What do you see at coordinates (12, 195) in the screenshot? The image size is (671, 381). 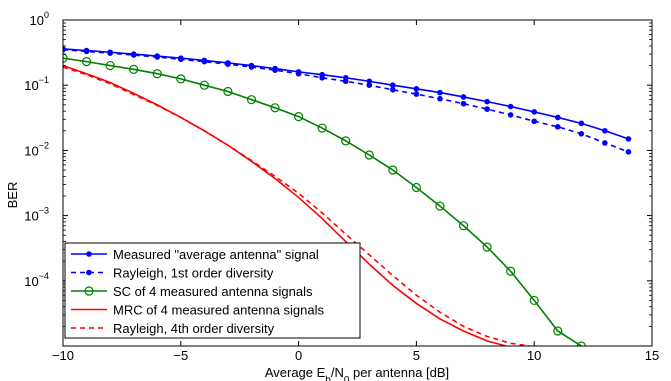 I see `y-axis-label: BER` at bounding box center [12, 195].